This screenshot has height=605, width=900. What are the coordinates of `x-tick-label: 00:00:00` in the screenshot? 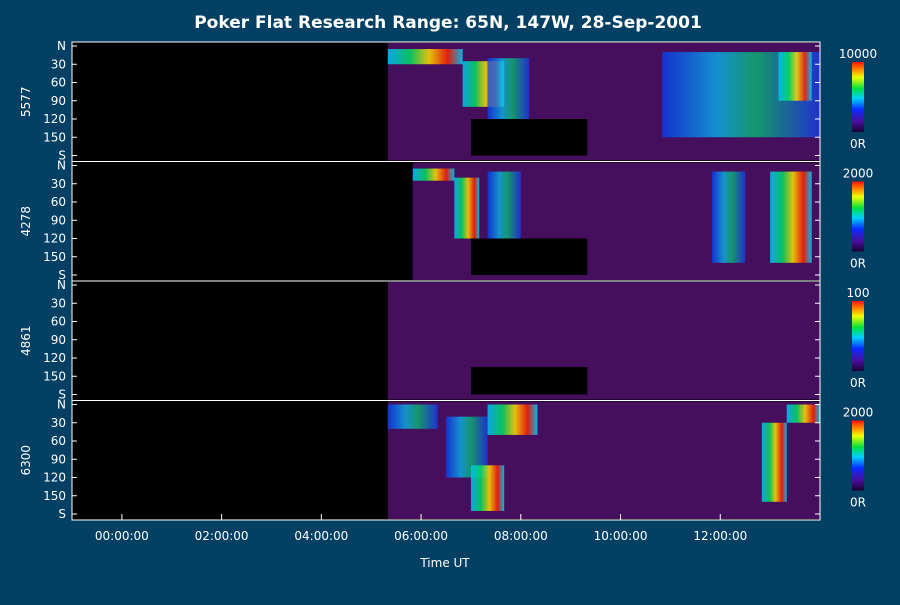 It's located at (122, 536).